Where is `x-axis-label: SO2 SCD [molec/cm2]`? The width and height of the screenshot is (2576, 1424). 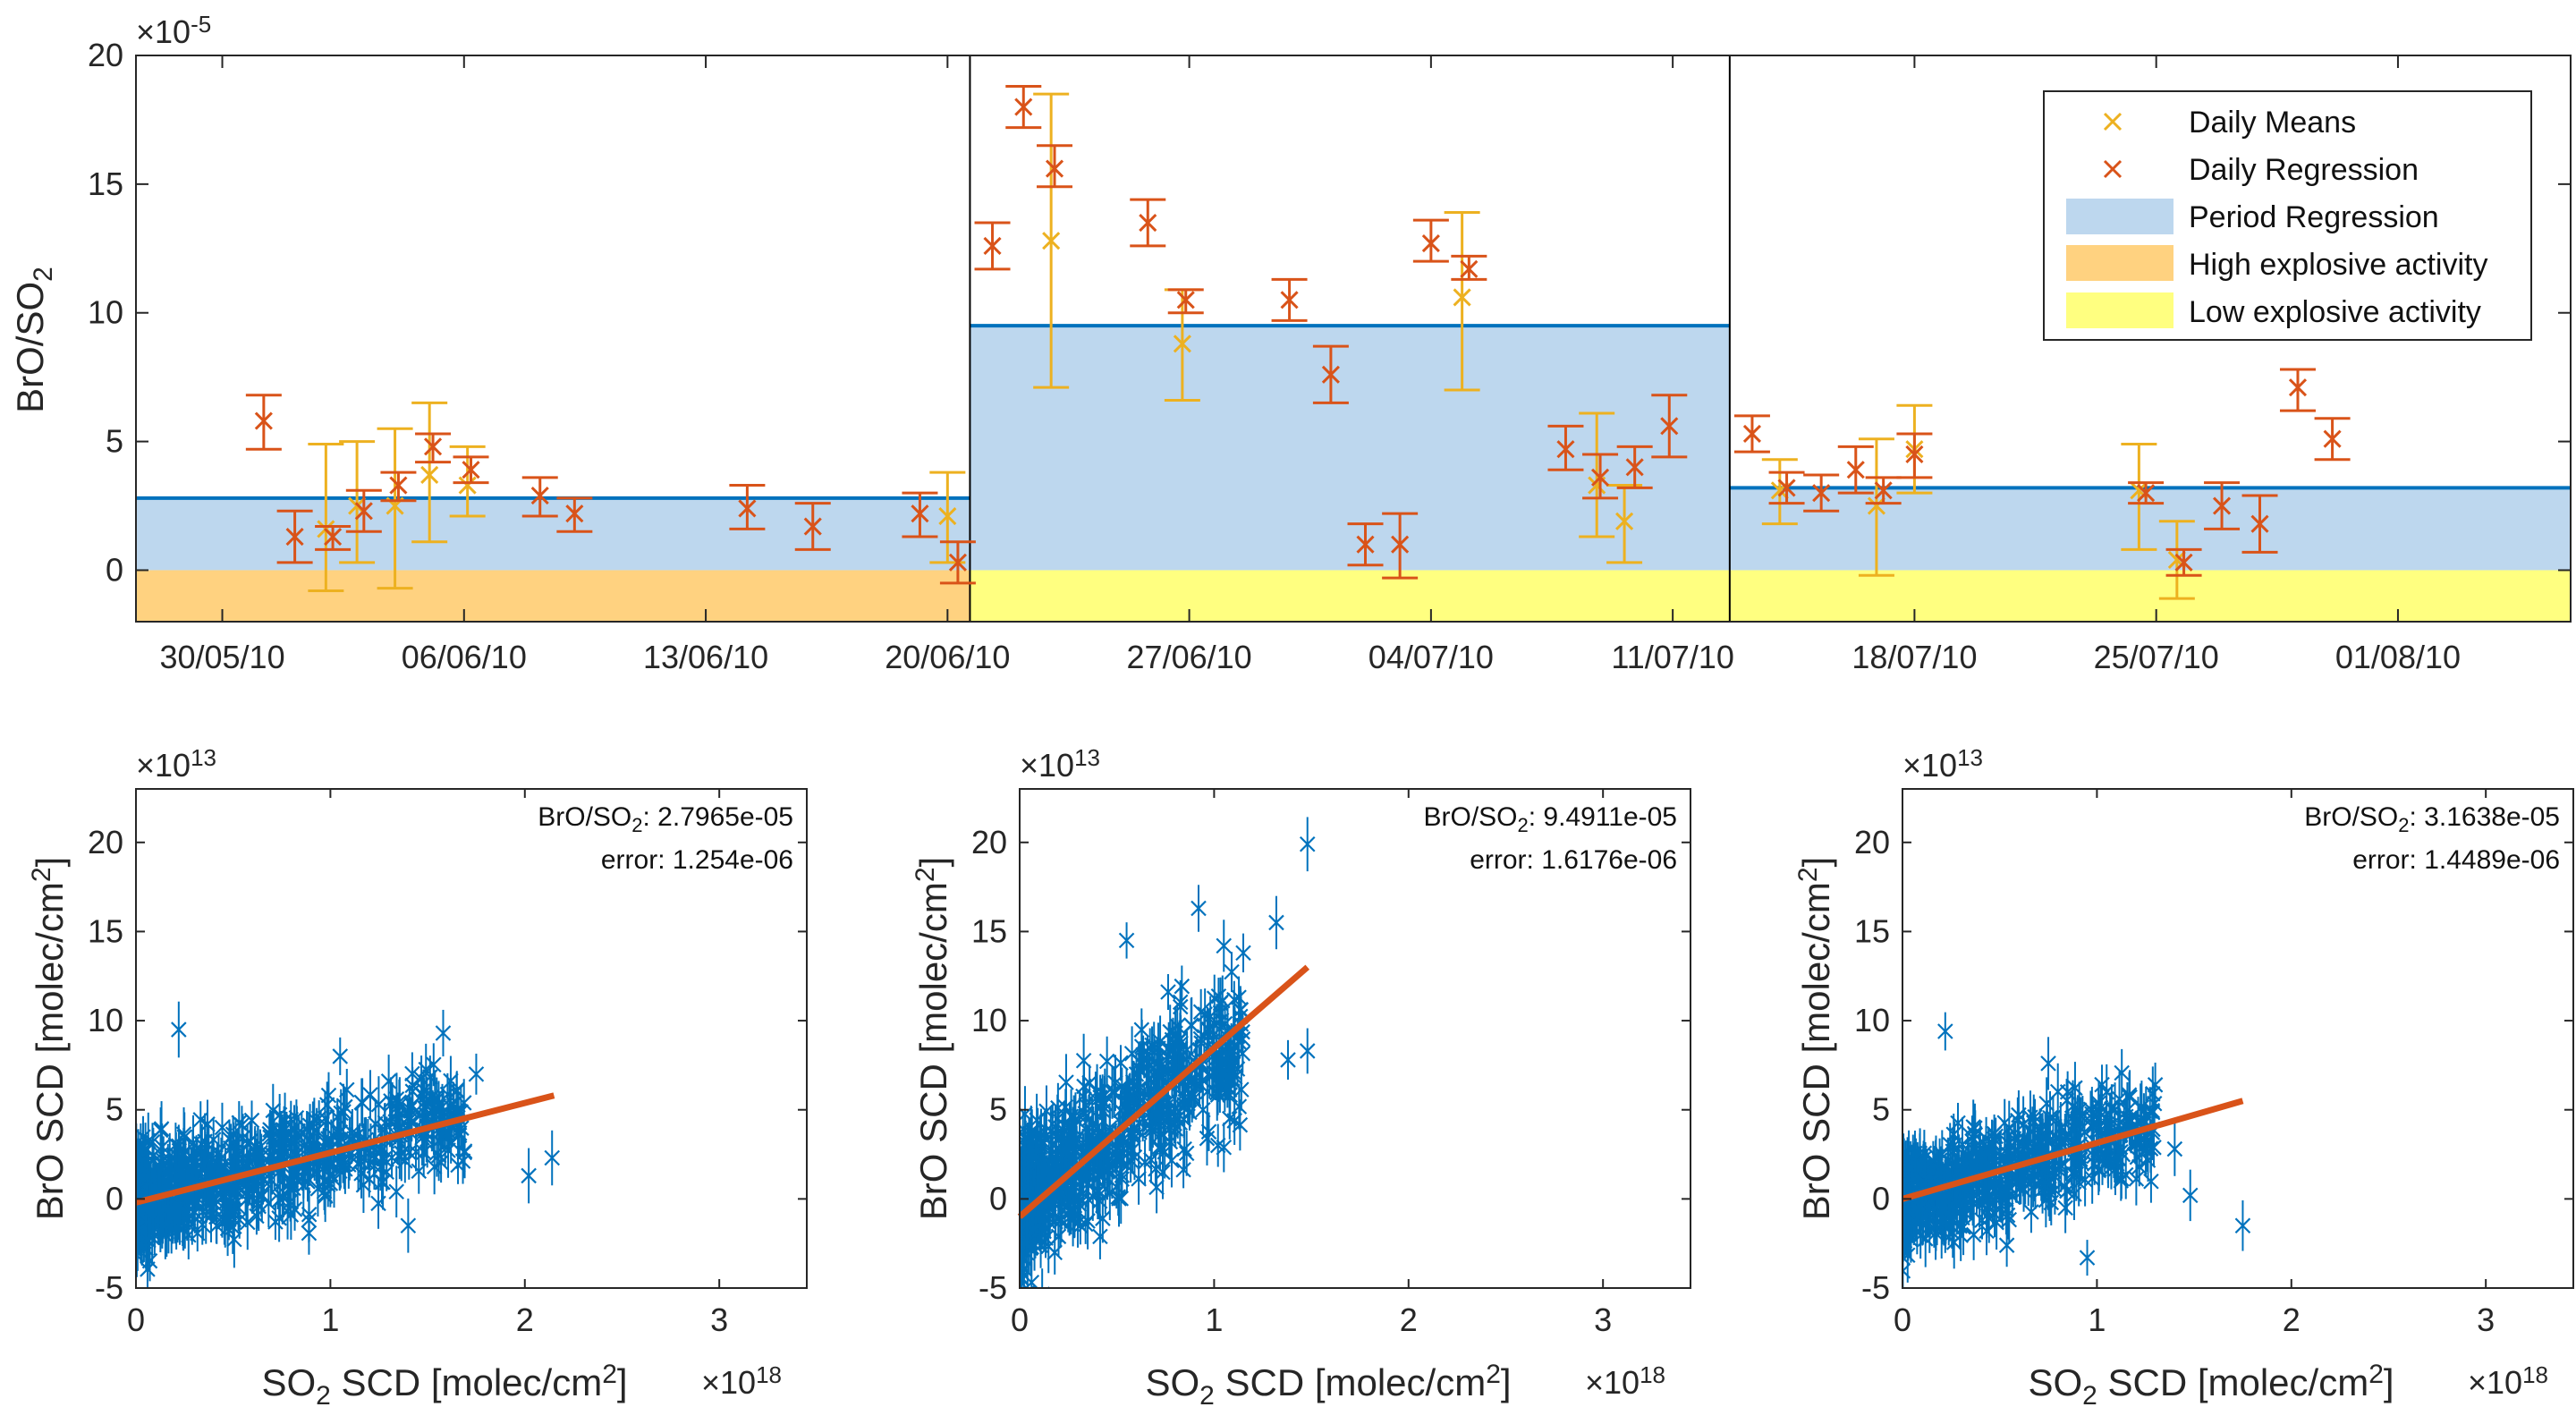
x-axis-label: SO2 SCD [molec/cm2] is located at coordinates (1328, 1385).